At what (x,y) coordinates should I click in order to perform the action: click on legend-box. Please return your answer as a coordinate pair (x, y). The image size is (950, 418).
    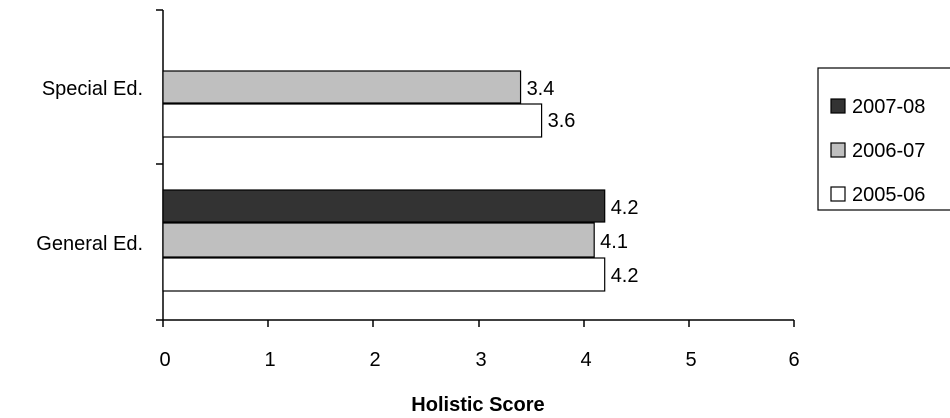
    Looking at the image, I should click on (883, 139).